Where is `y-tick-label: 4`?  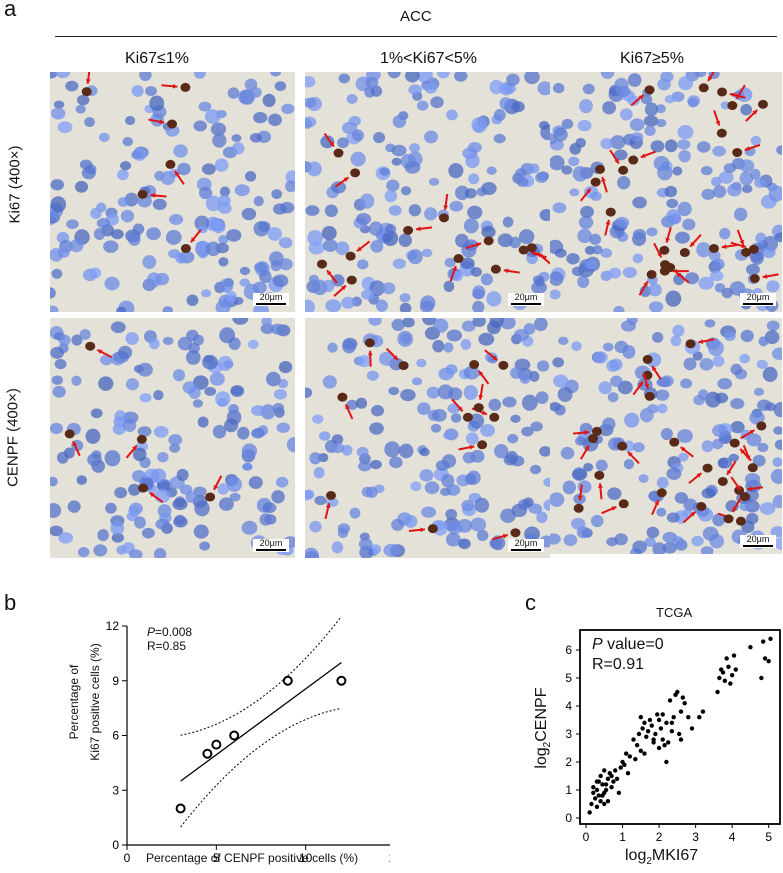
y-tick-label: 4 is located at coordinates (568, 706).